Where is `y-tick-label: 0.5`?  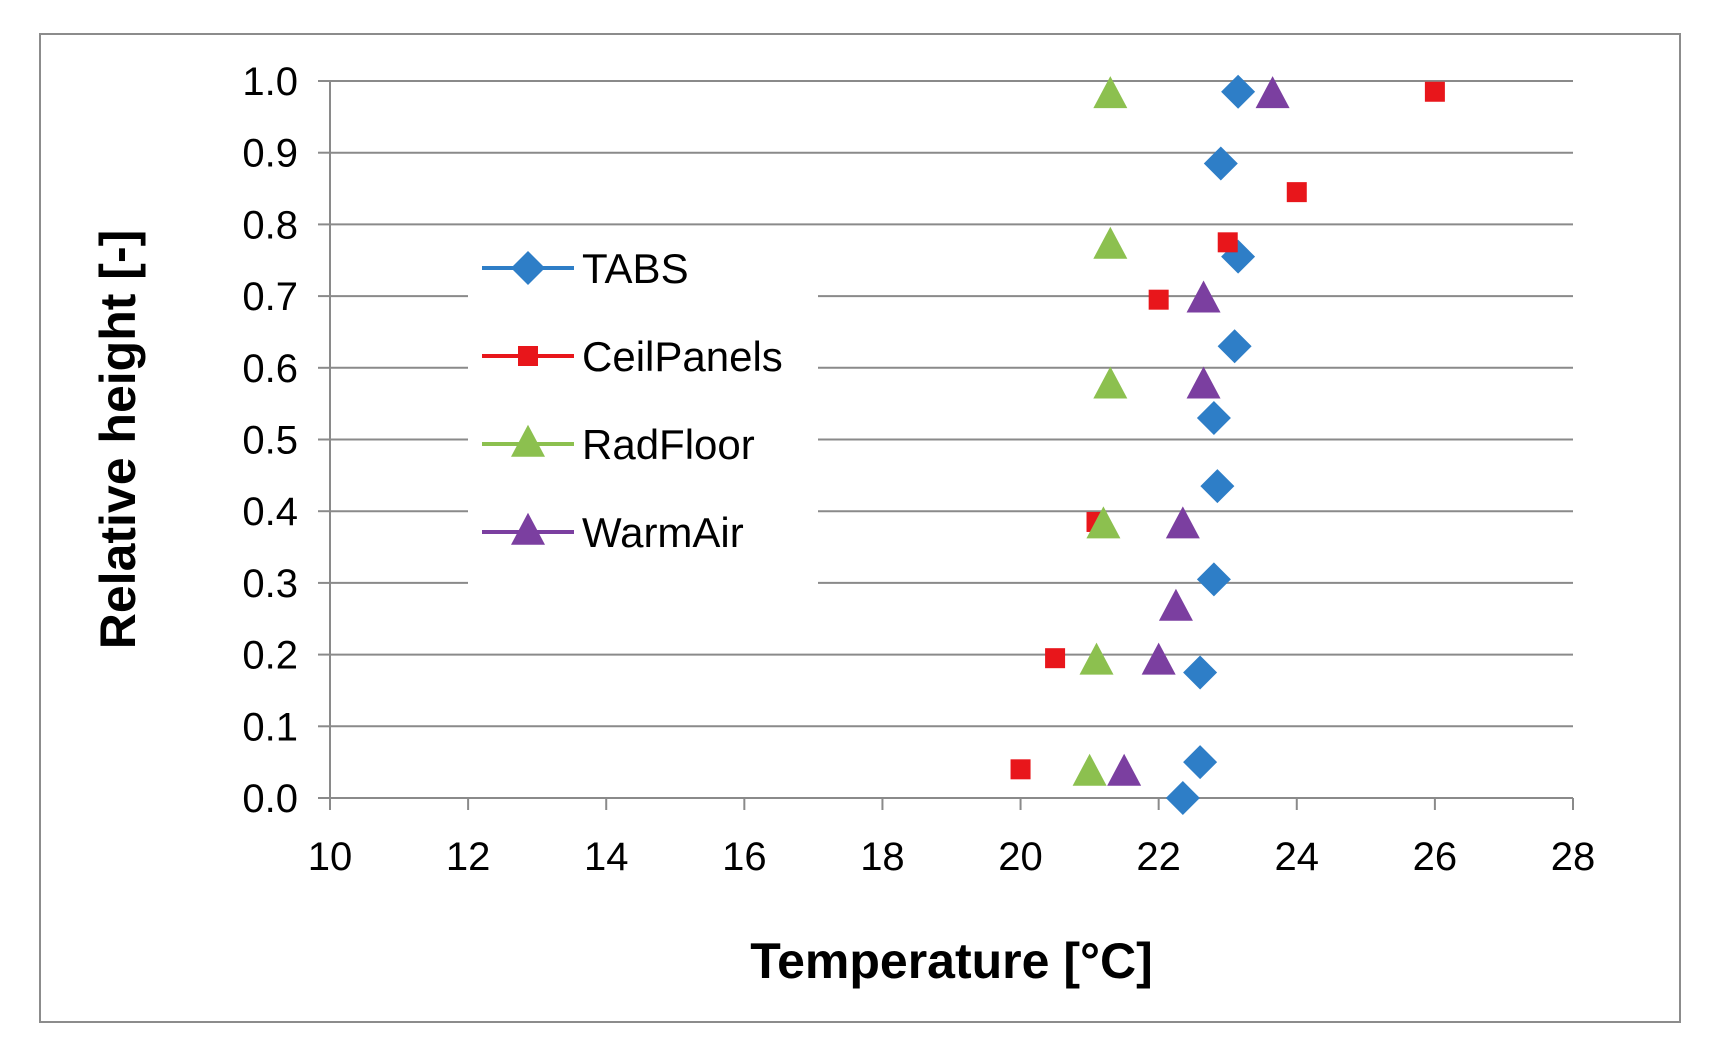 y-tick-label: 0.5 is located at coordinates (270, 441).